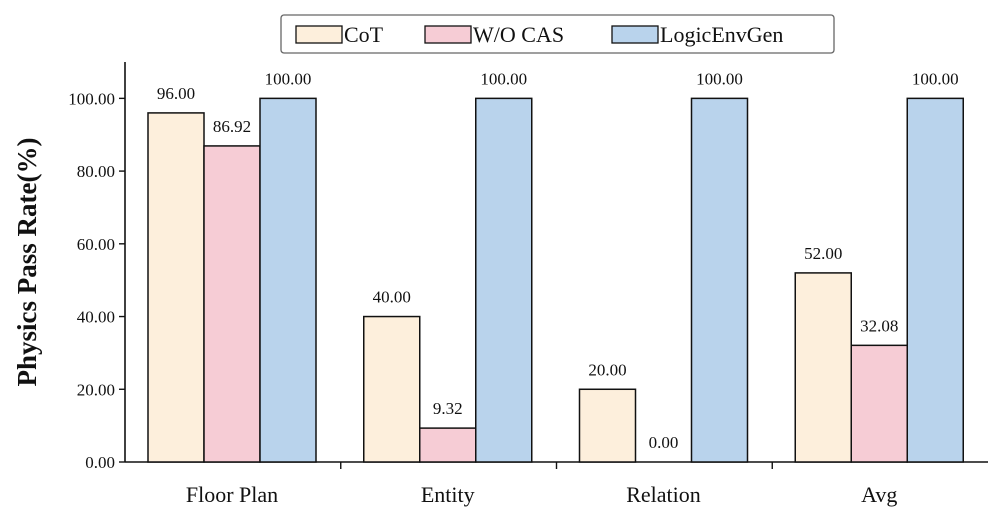  I want to click on legend: CoT W/O CAS LogicEnvGen, so click(557, 34).